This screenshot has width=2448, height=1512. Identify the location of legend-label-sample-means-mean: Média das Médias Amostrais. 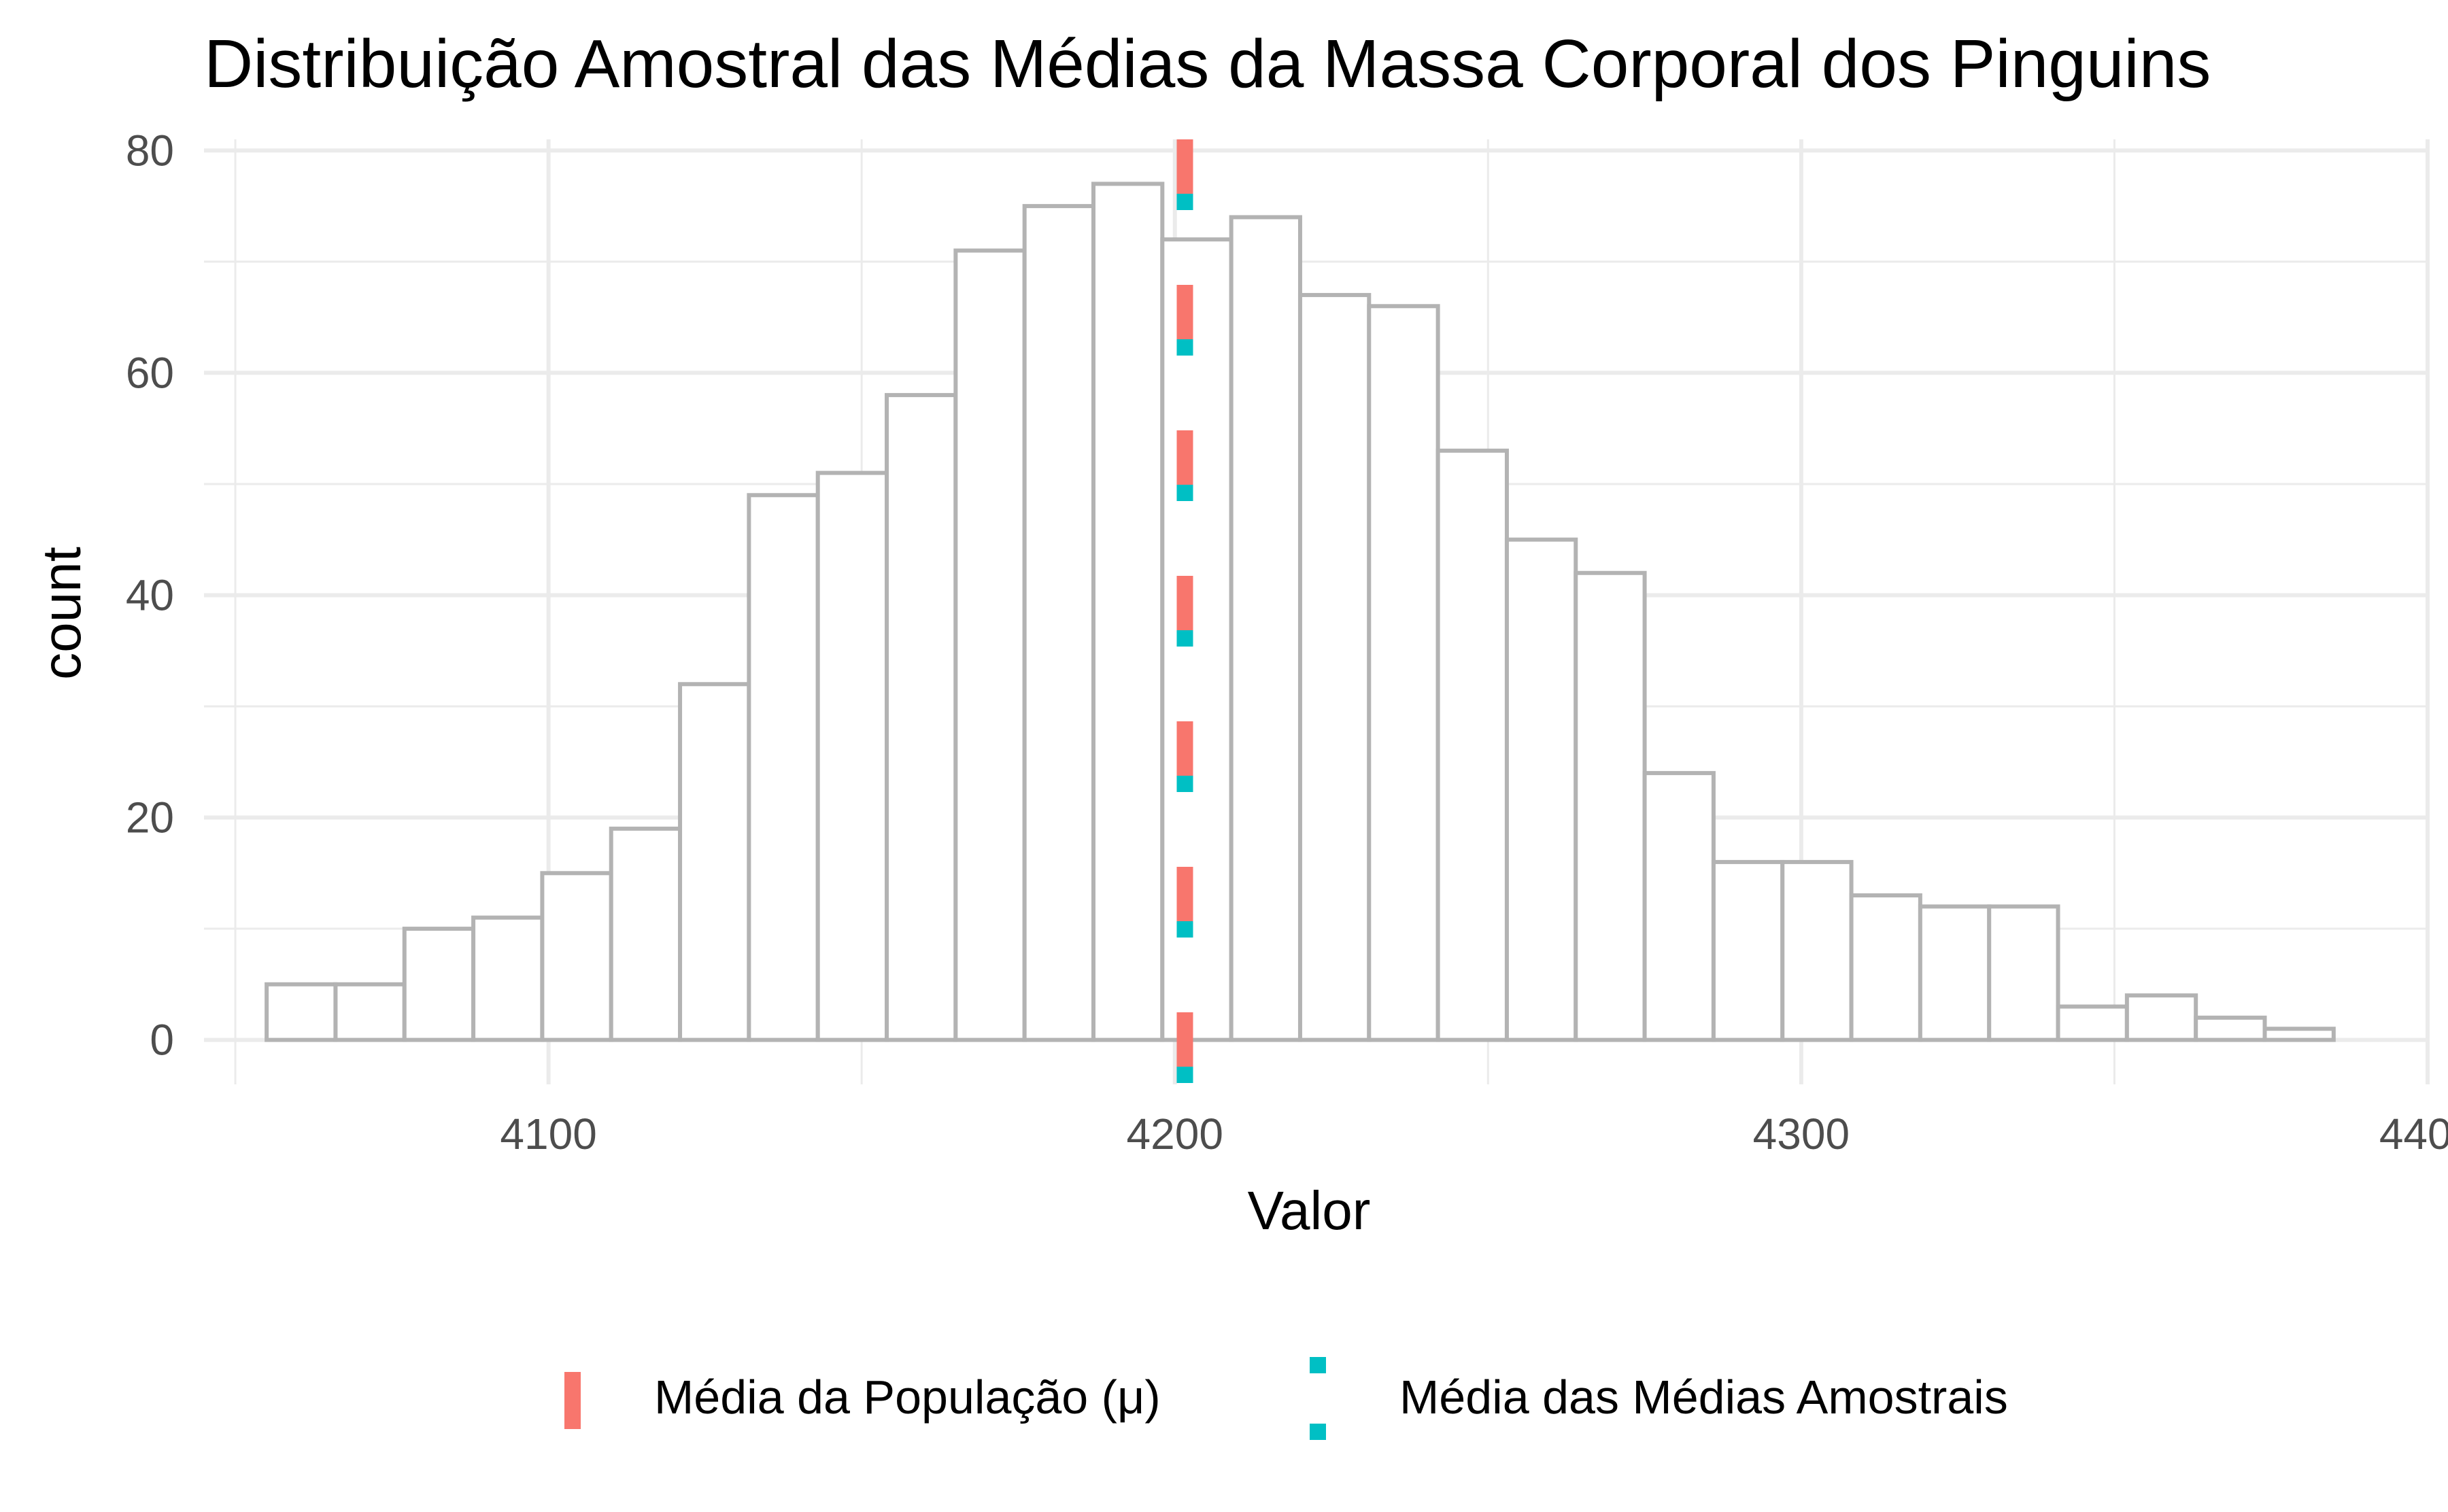
(1704, 1397).